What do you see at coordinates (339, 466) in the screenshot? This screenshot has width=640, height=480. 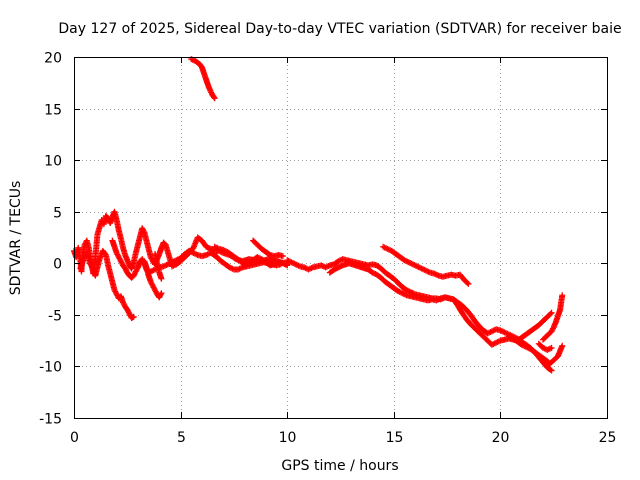 I see `x-axis-label: GPS time / hours` at bounding box center [339, 466].